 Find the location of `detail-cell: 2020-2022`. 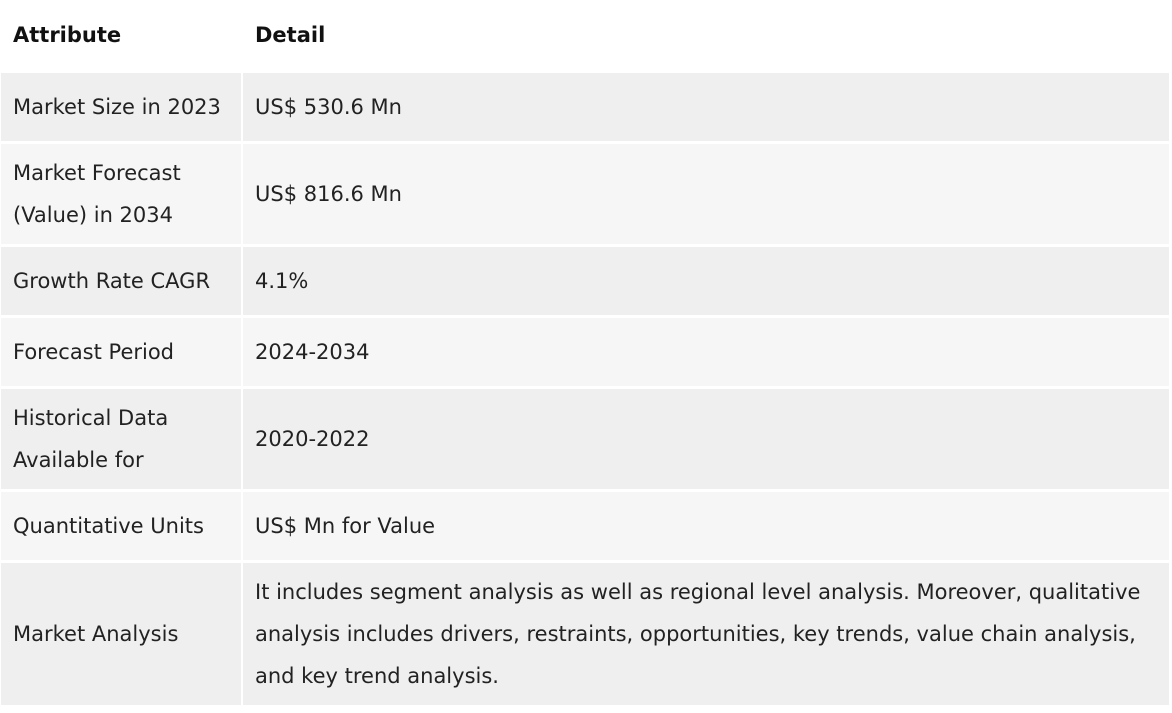

detail-cell: 2020-2022 is located at coordinates (706, 439).